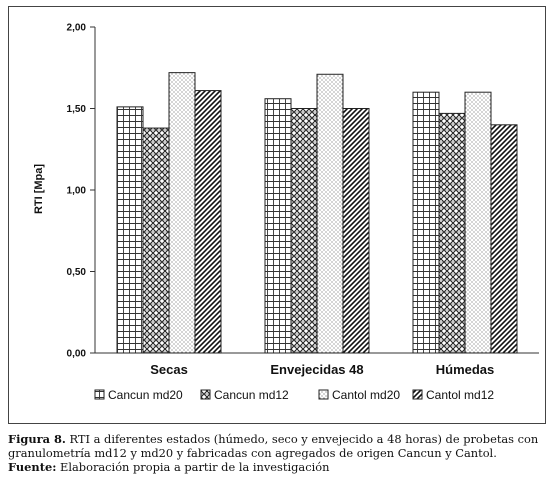  What do you see at coordinates (39, 189) in the screenshot?
I see `y-axis-label: RTI [Mpa]` at bounding box center [39, 189].